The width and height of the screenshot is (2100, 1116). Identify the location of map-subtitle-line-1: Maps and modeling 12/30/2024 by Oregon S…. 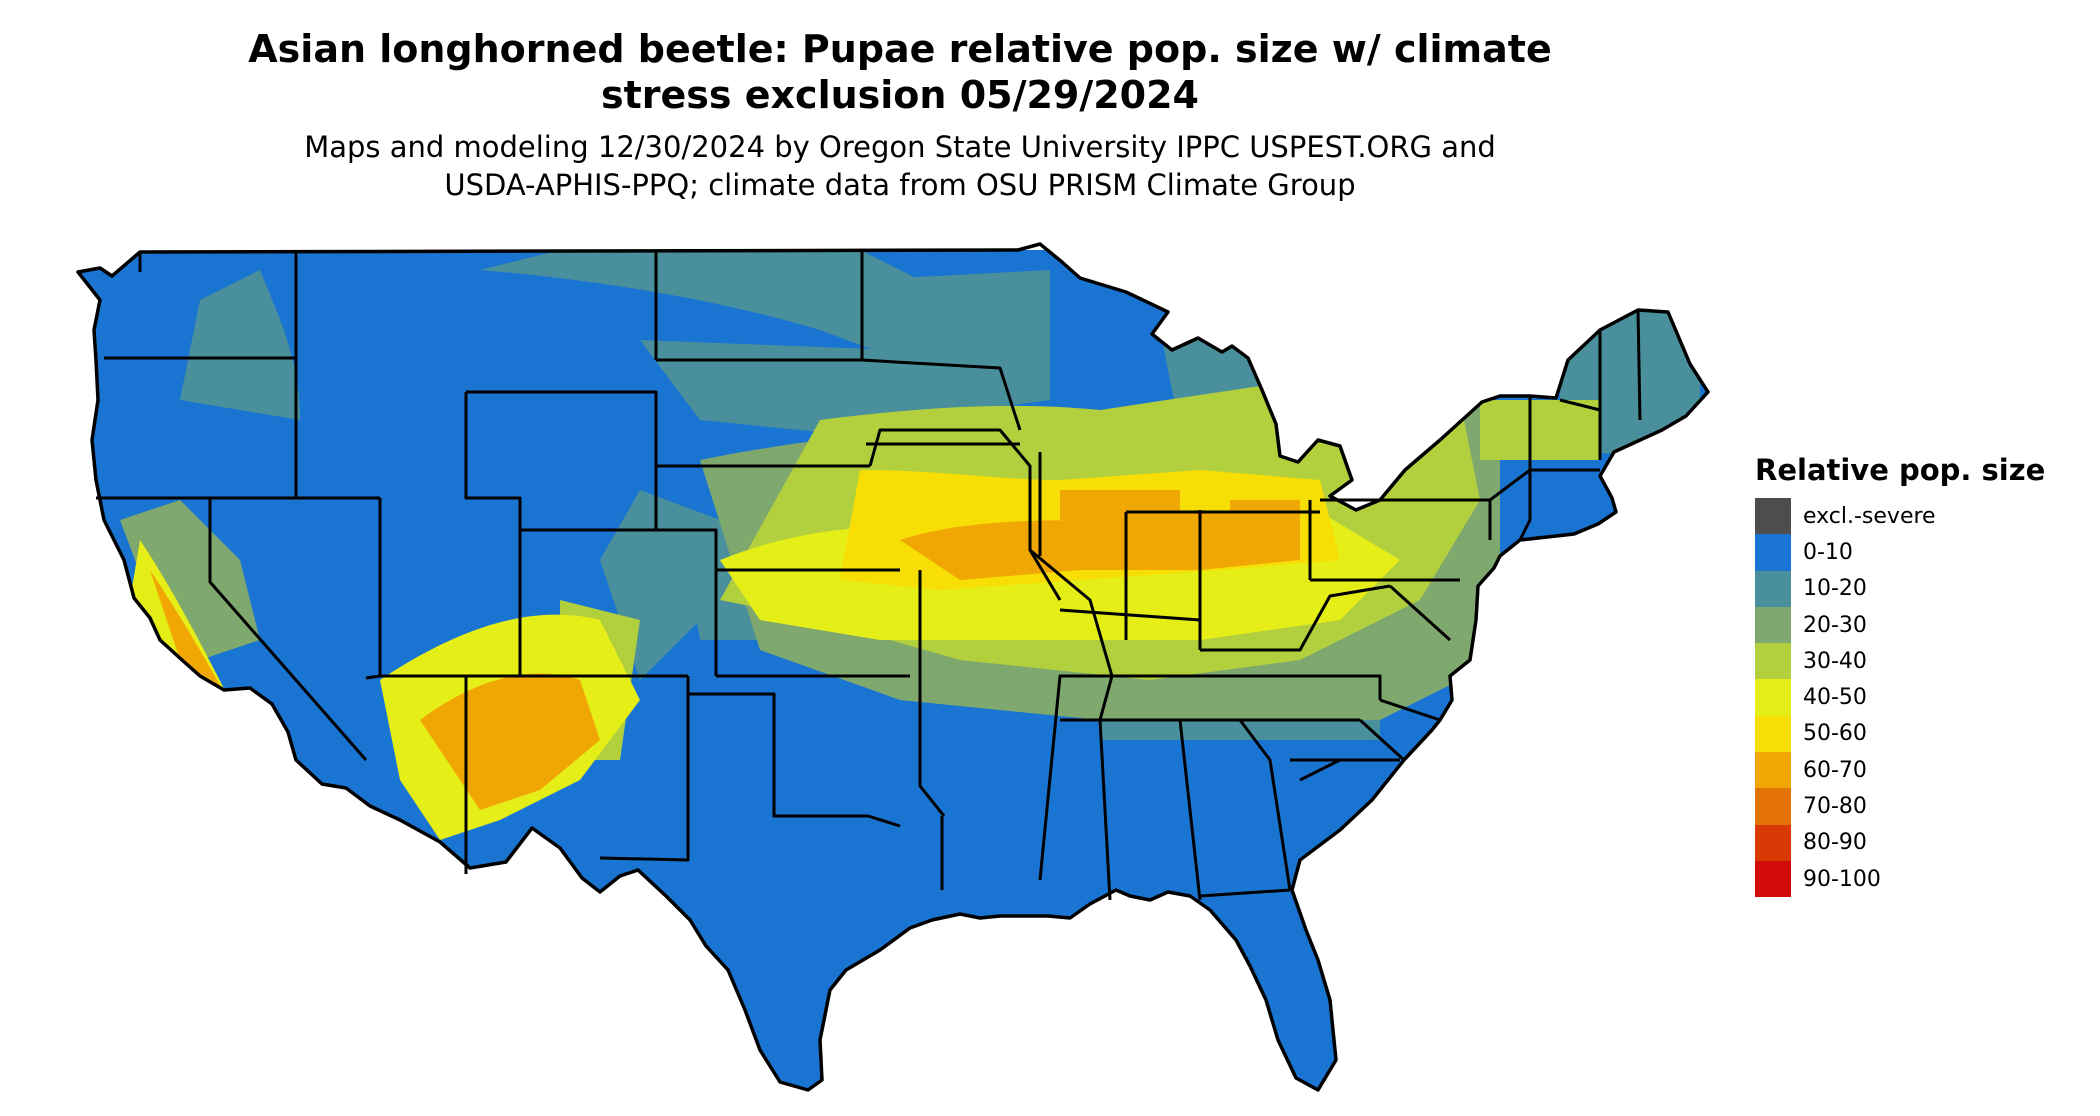
(900, 147).